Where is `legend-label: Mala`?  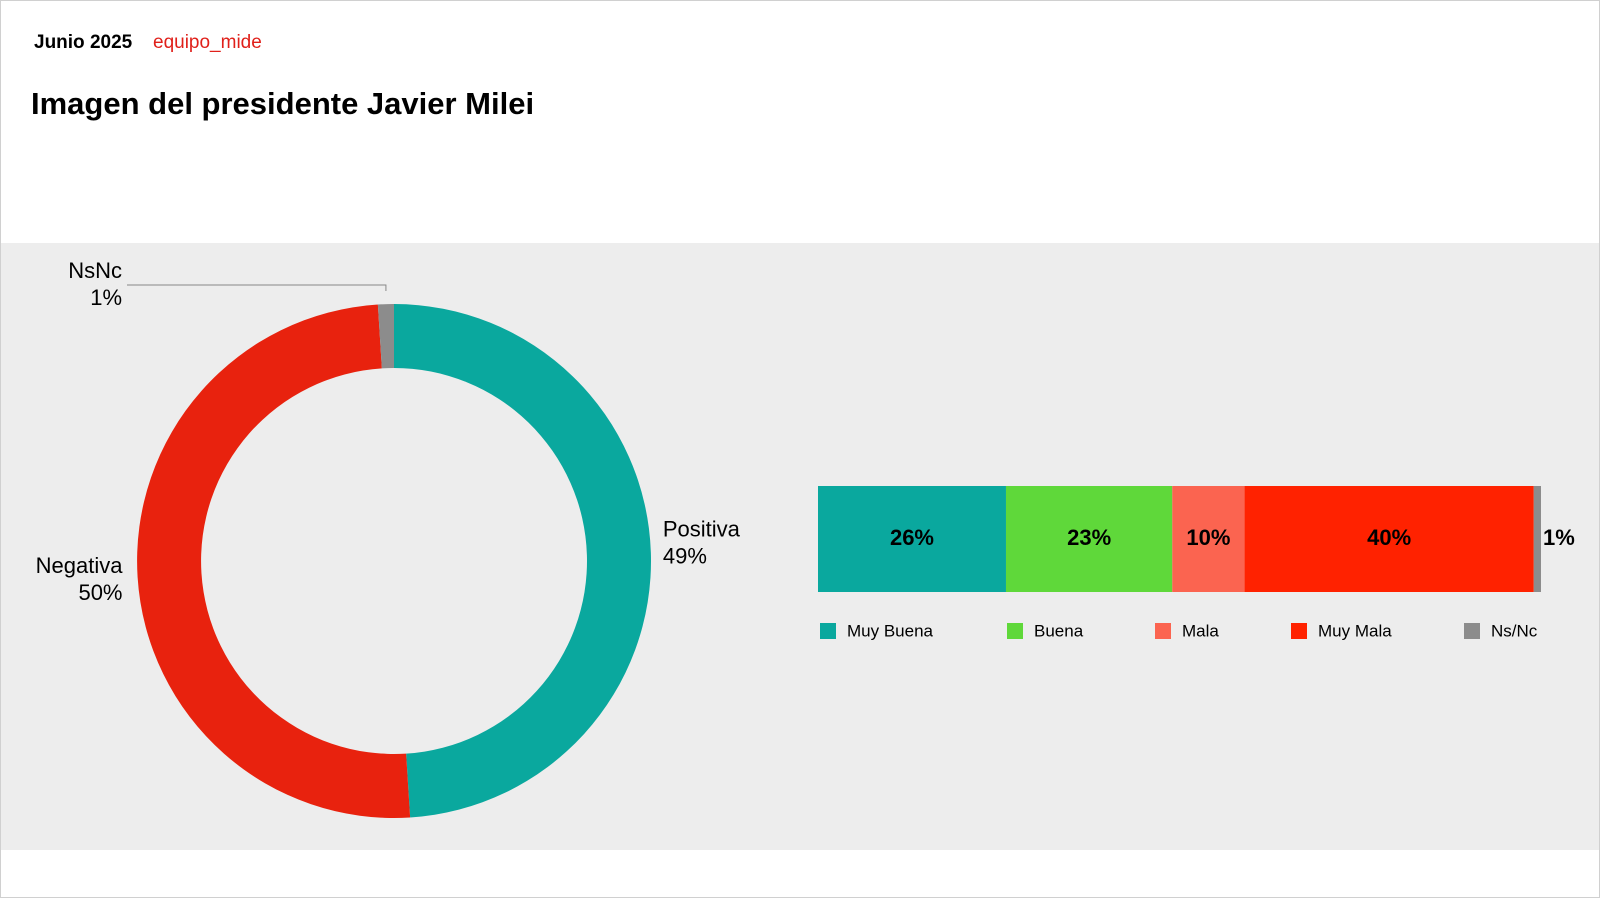
legend-label: Mala is located at coordinates (1200, 630).